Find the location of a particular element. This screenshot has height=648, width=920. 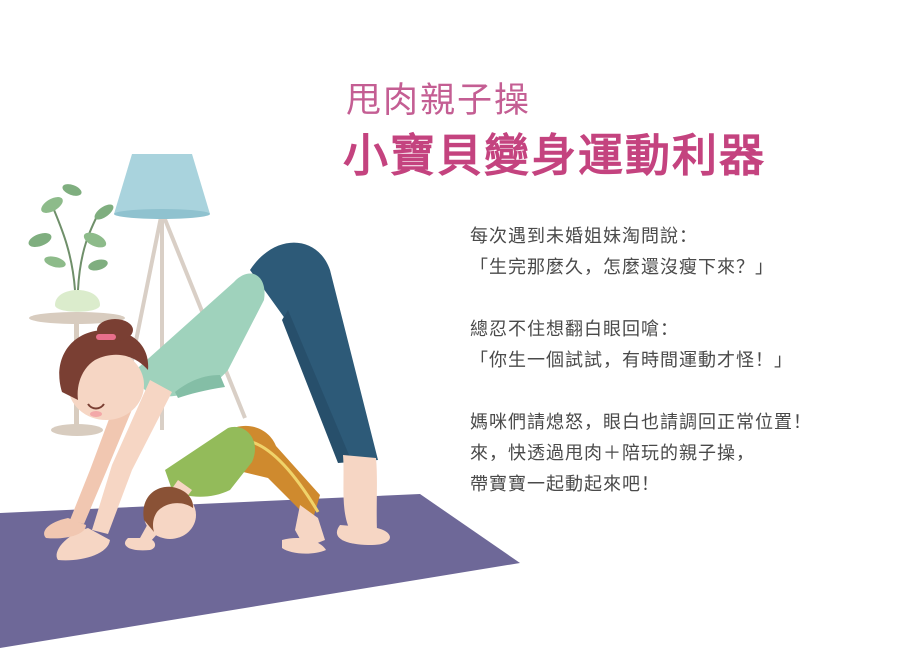

intro-paragraph: 每次遇到未婚姐妹淘問說： 「生完那麼久，怎麼還沒瘦下來？」 is located at coordinates (690, 252).